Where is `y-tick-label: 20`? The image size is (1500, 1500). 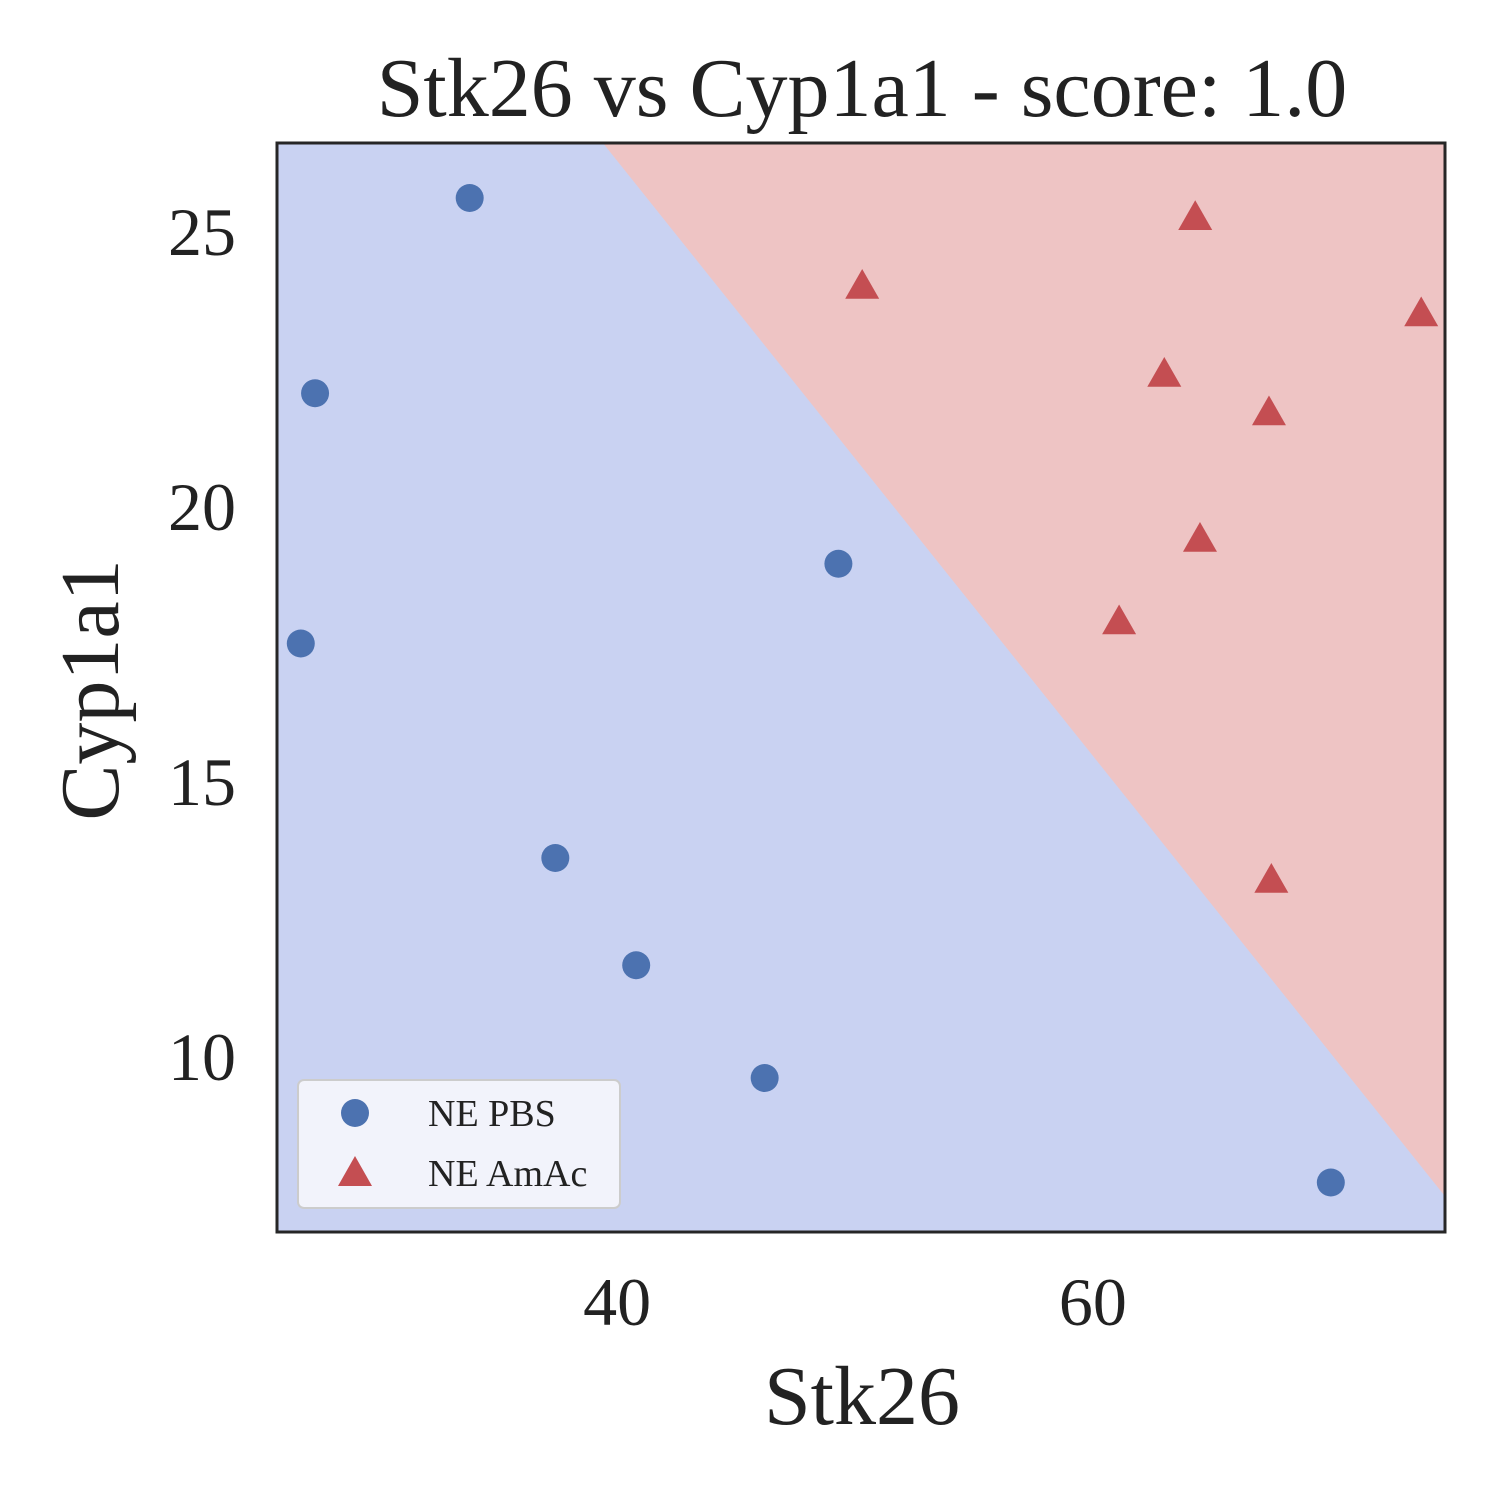
y-tick-label: 20 is located at coordinates (202, 507).